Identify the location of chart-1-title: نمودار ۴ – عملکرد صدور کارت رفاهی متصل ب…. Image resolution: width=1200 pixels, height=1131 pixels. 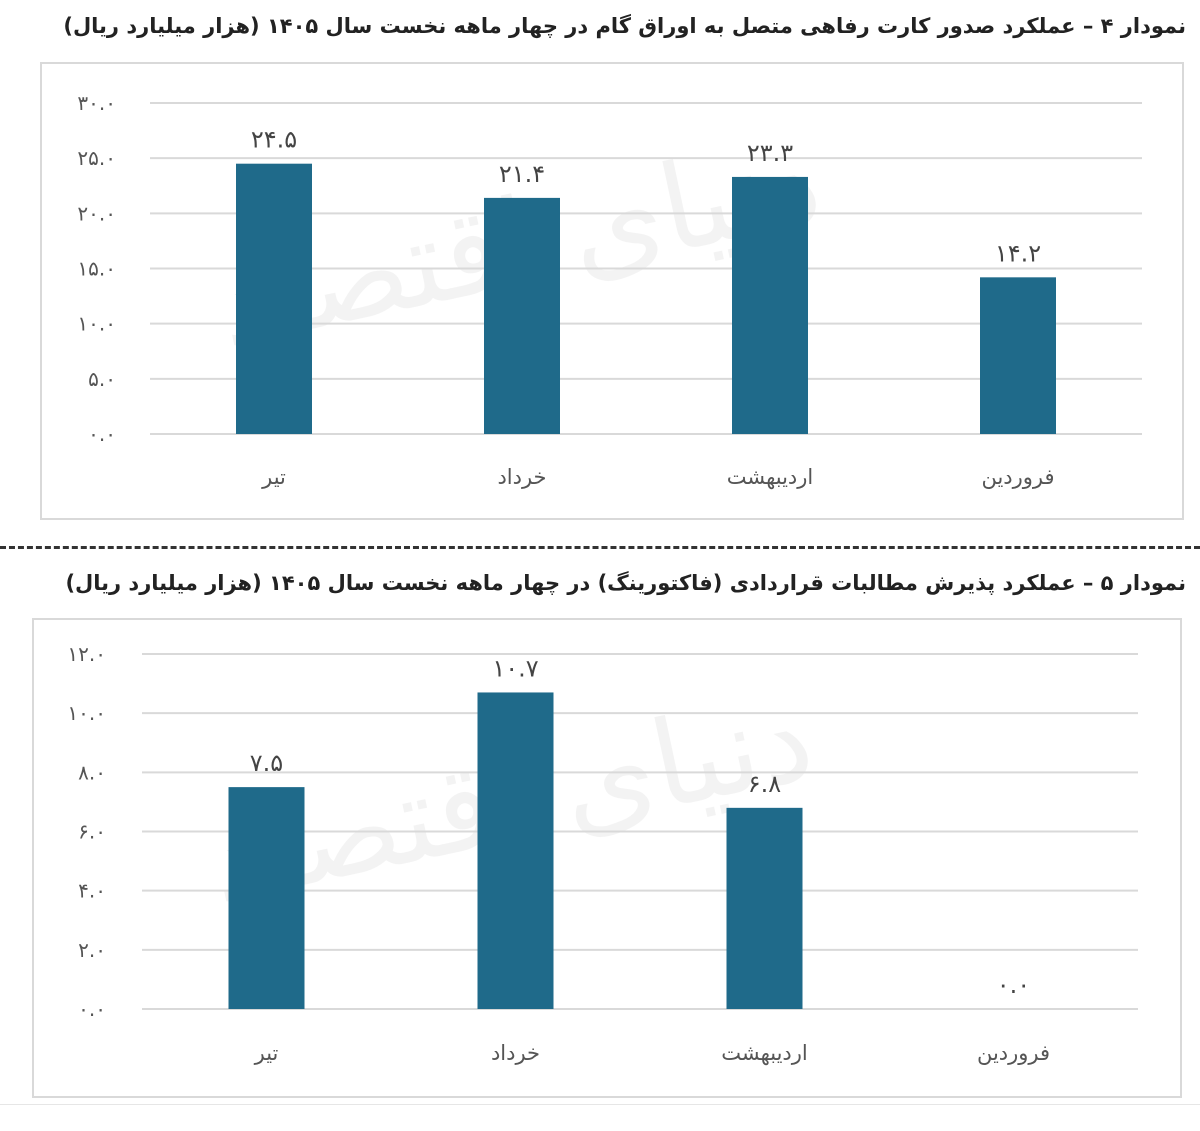
(624, 26).